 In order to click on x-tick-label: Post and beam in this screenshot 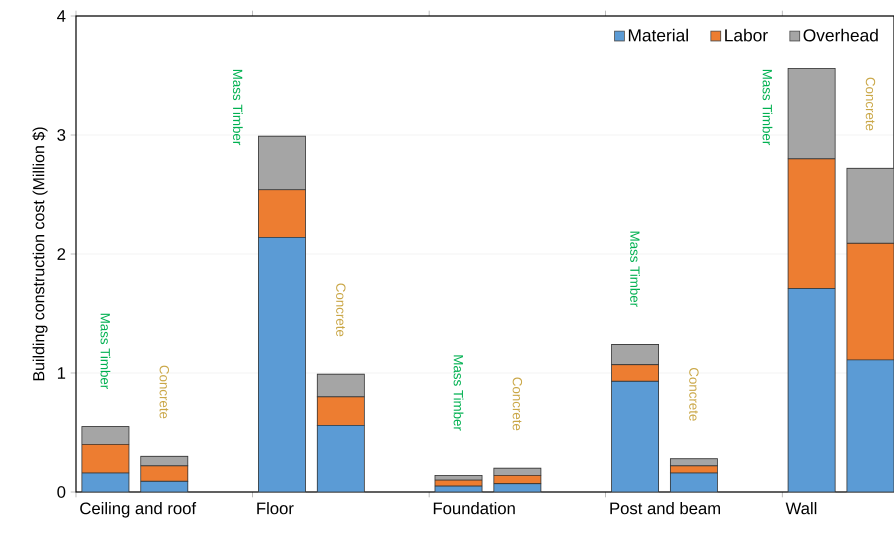, I will do `click(665, 508)`.